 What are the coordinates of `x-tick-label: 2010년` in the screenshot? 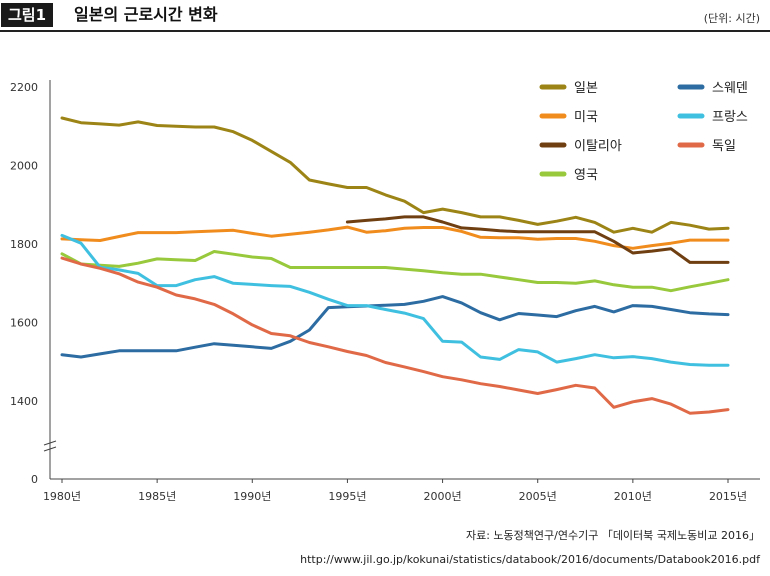 It's located at (633, 496).